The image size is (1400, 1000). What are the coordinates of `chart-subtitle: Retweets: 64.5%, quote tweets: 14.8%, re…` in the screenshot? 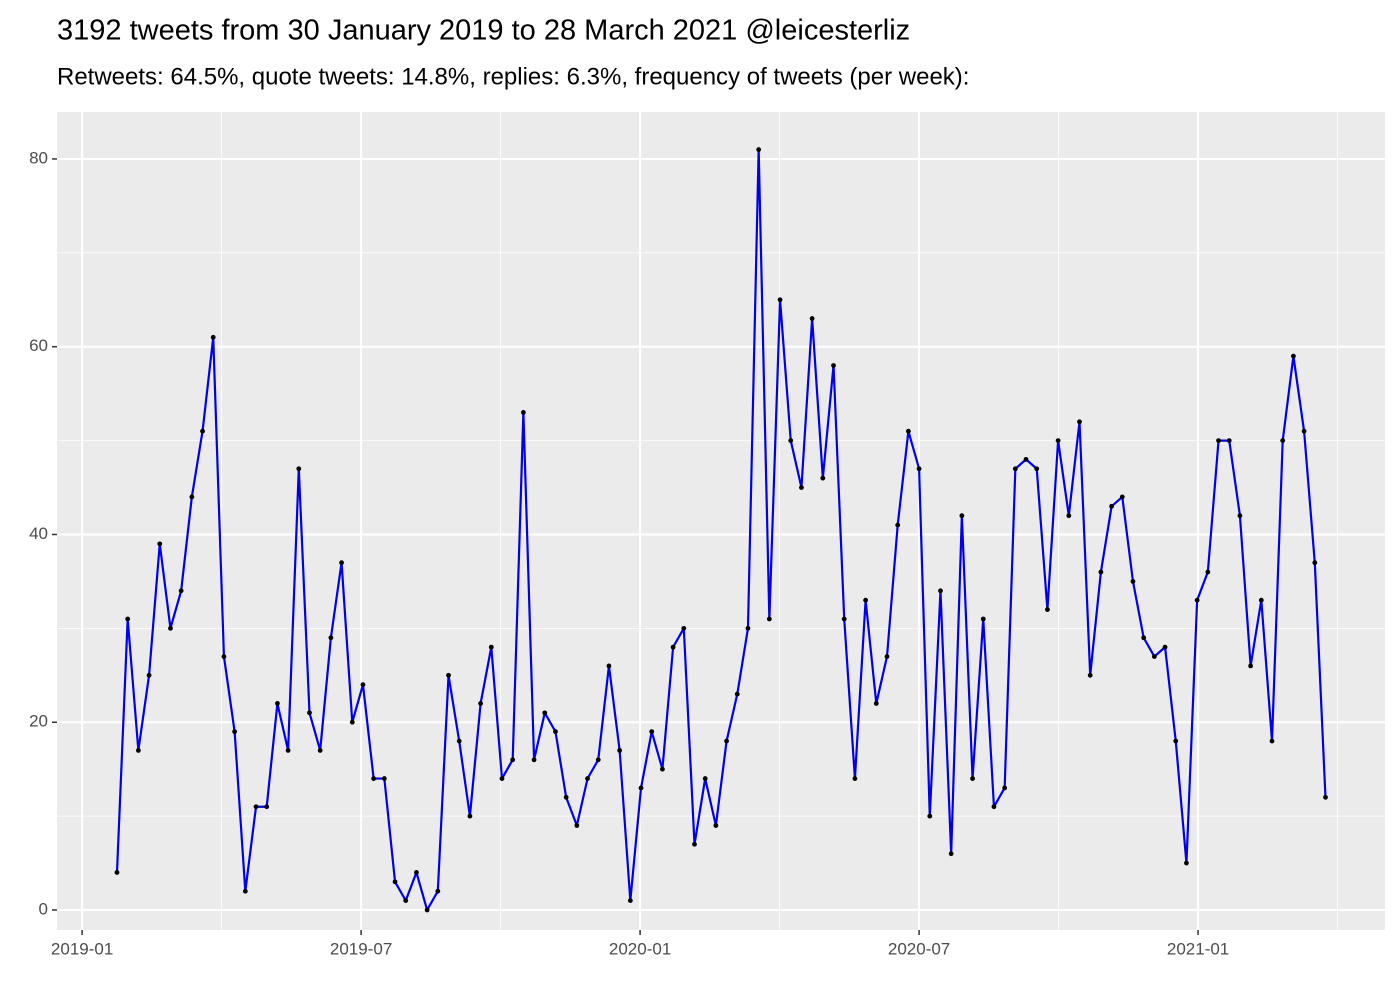 It's located at (513, 76).